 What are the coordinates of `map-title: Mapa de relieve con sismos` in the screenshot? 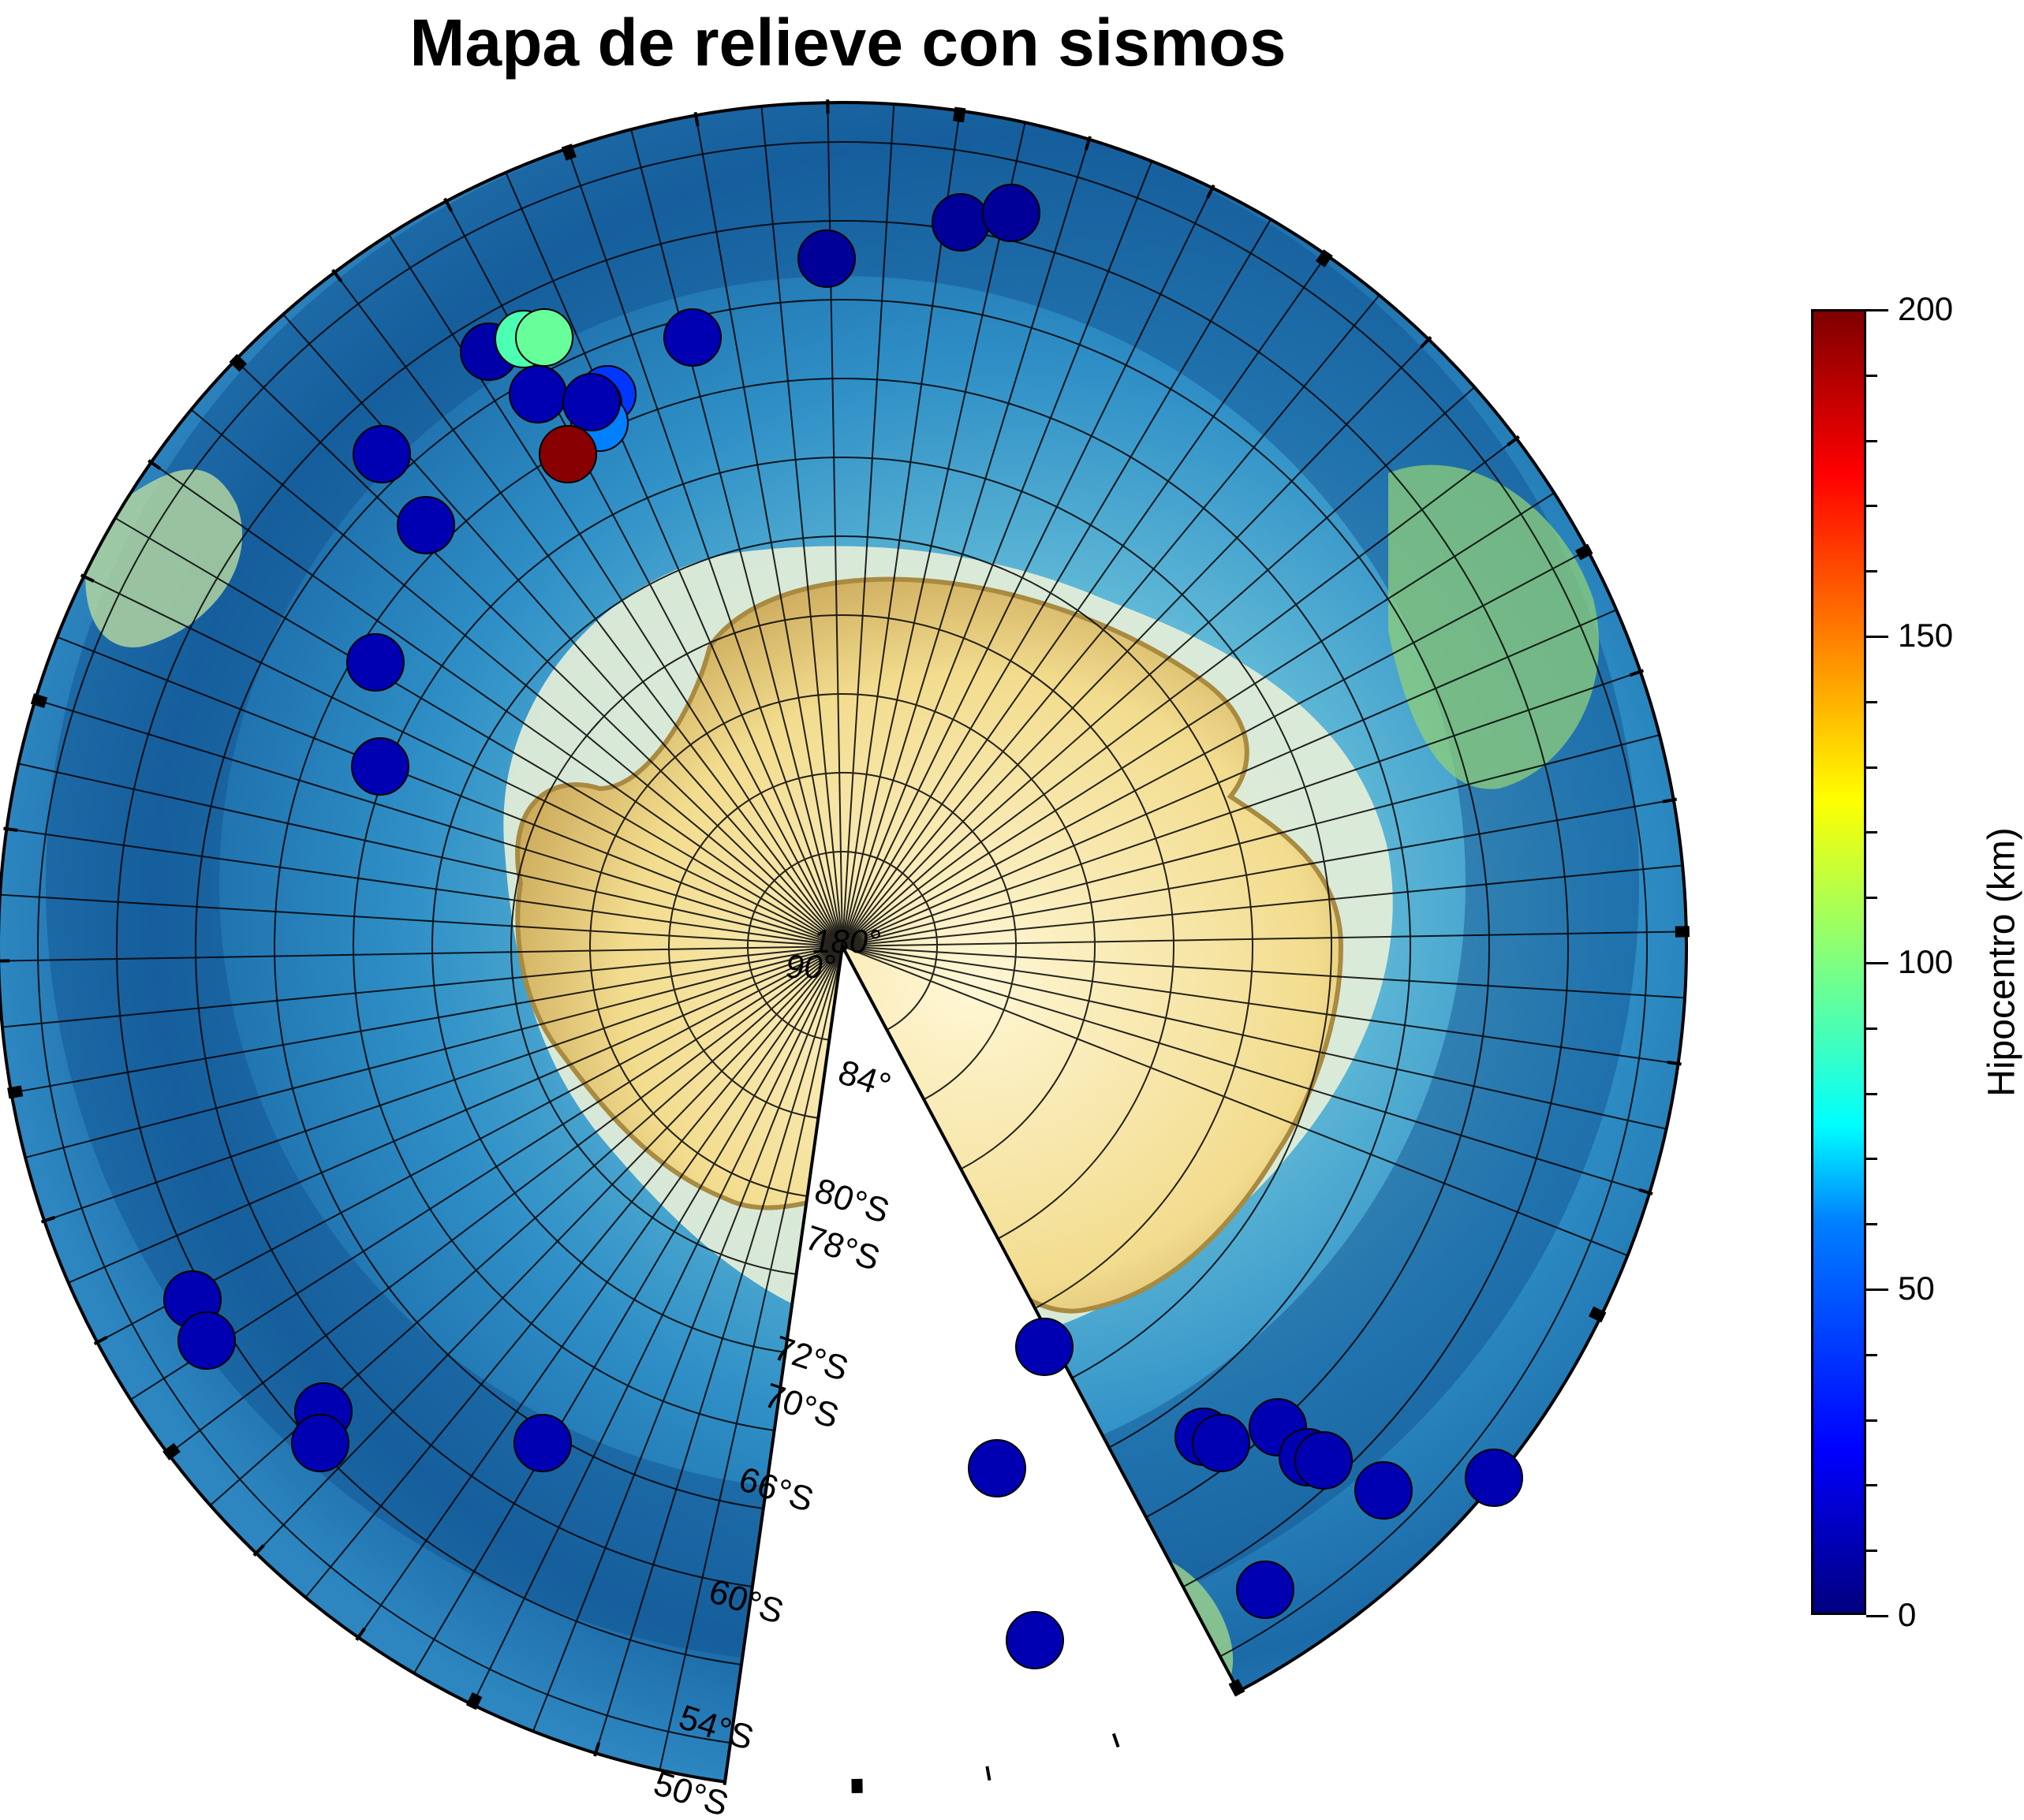 It's located at (847, 43).